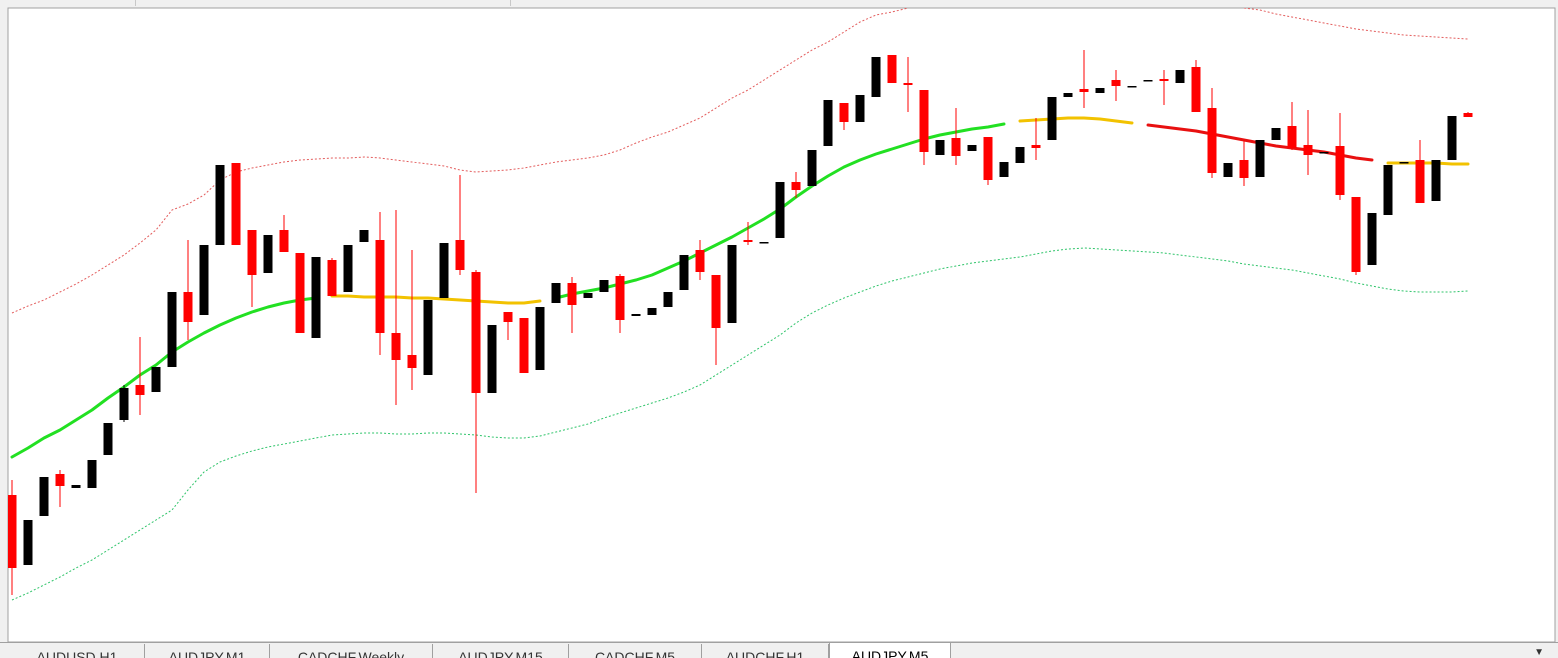  I want to click on top-strip, so click(779, 4).